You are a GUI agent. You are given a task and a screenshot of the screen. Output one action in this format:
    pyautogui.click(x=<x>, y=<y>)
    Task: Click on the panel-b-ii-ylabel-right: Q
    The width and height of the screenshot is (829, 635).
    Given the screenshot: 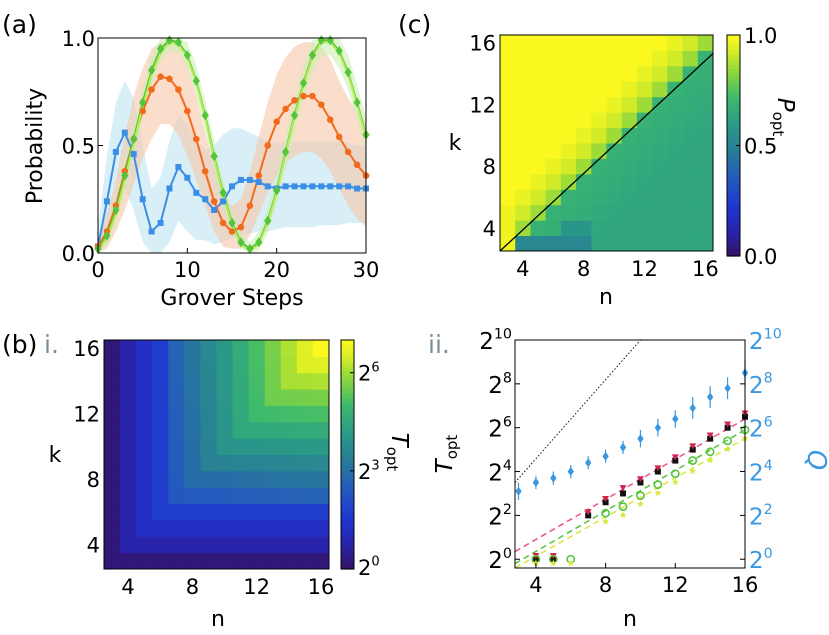 What is the action you would take?
    pyautogui.click(x=815, y=460)
    